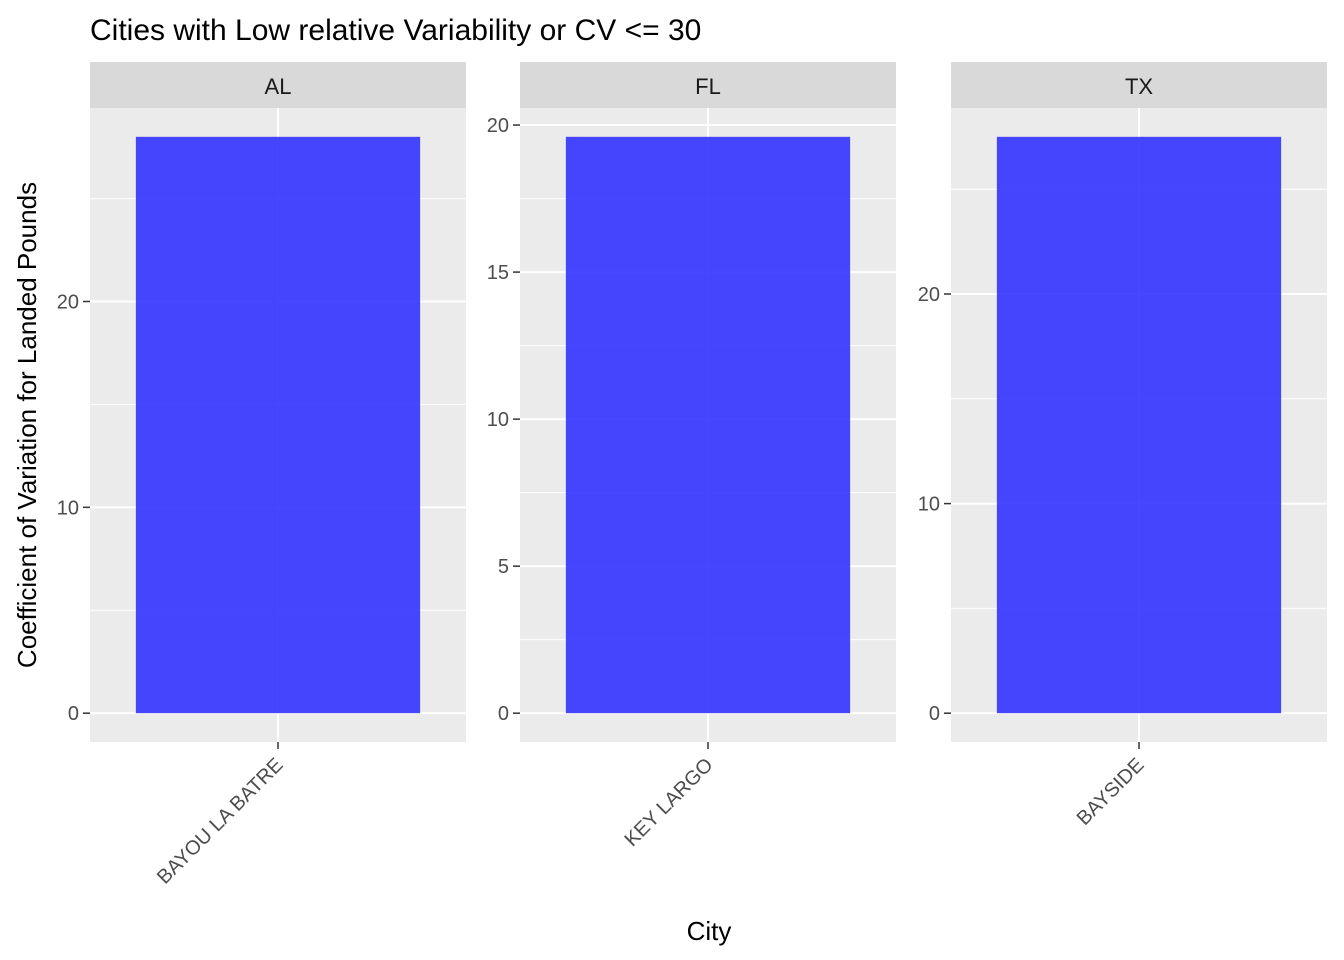 This screenshot has width=1344, height=960. I want to click on facet-strip-al, so click(278, 85).